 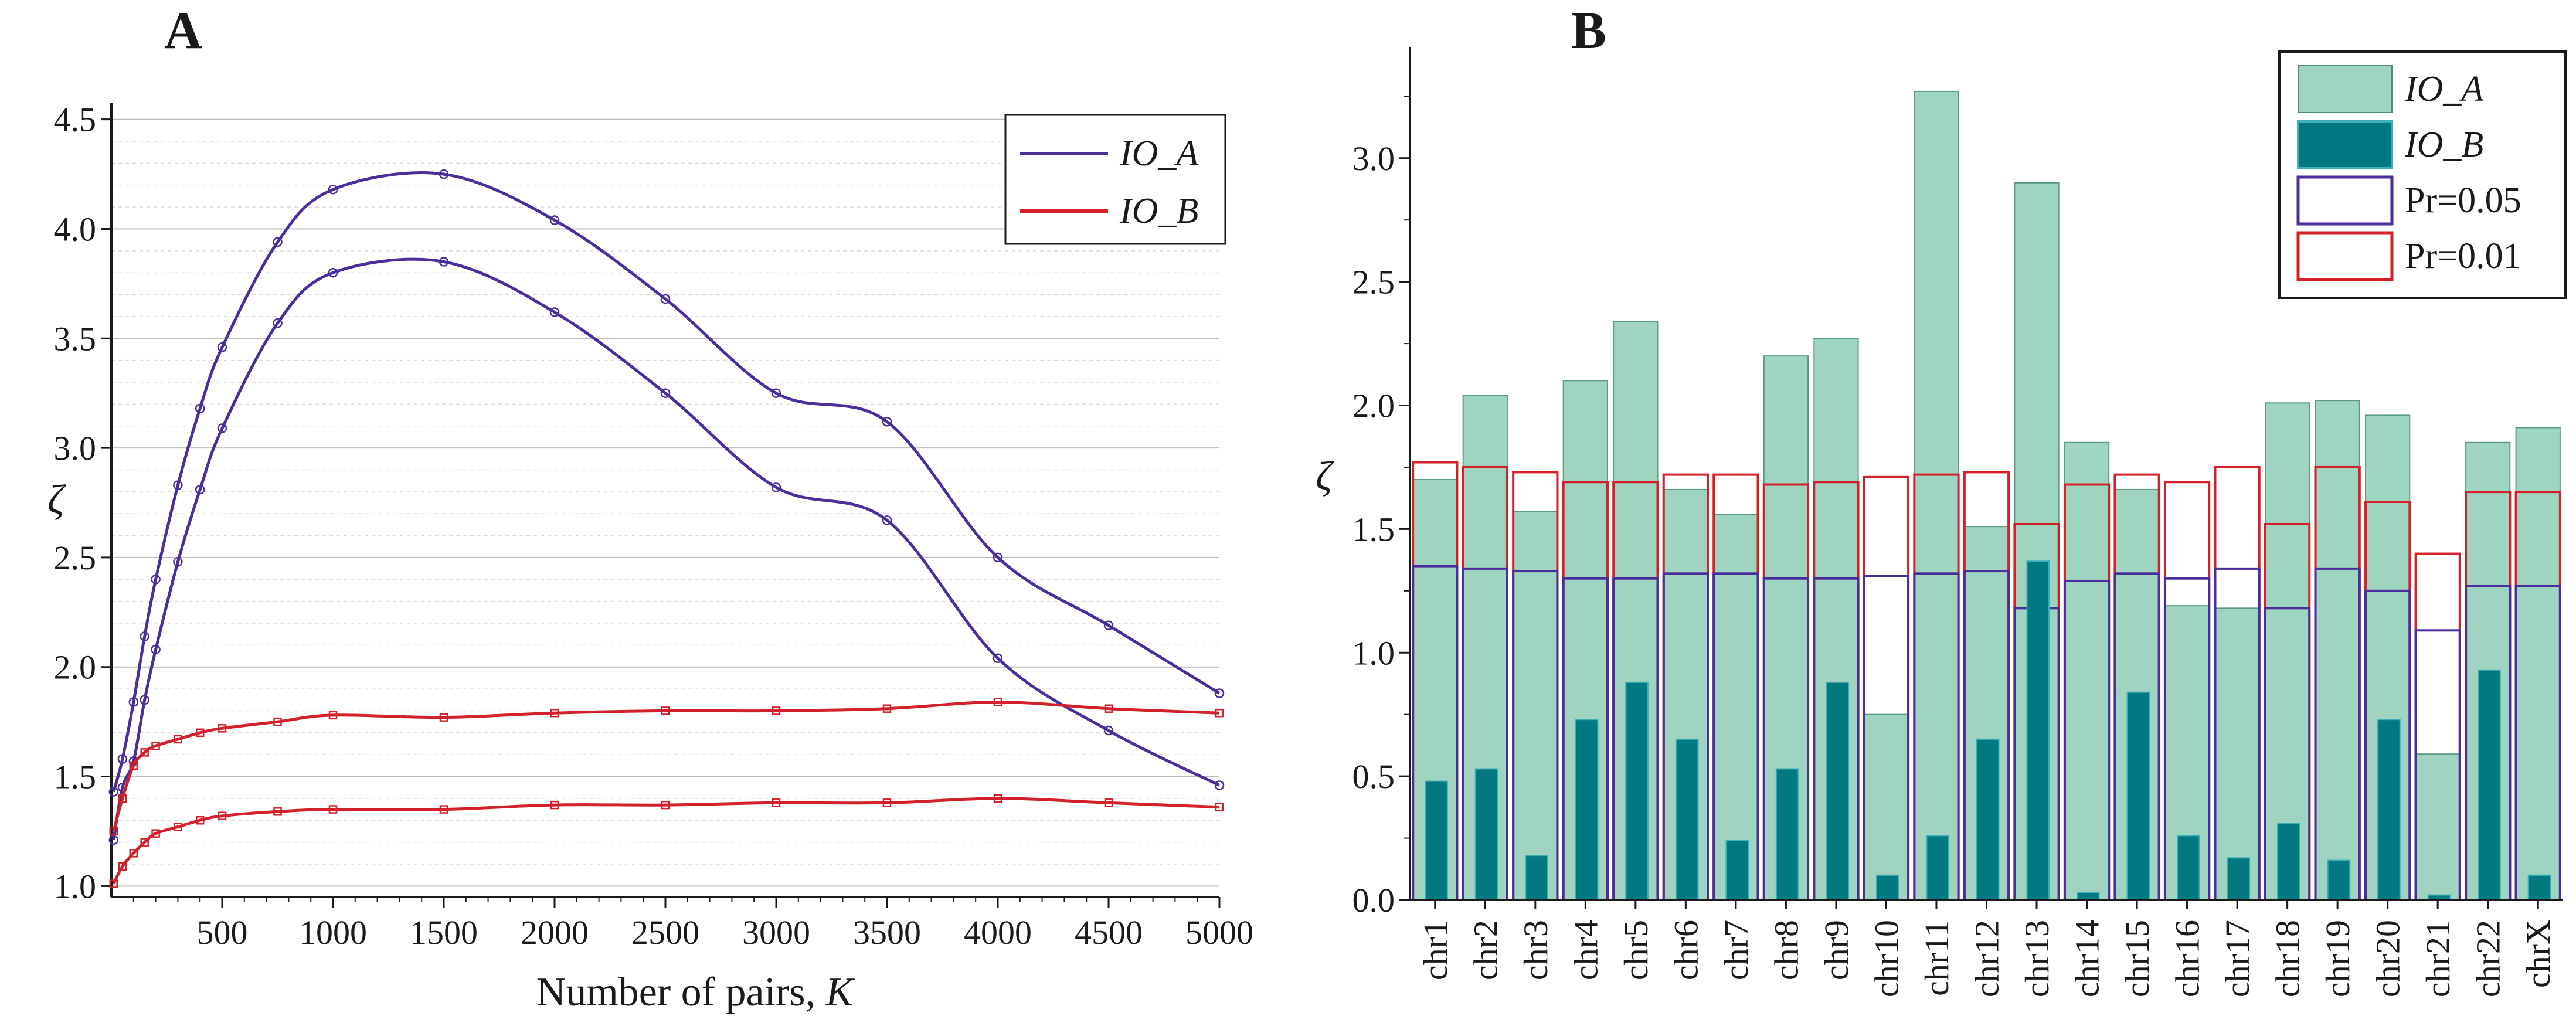 I want to click on y-tick-label: 4.5, so click(x=75, y=120).